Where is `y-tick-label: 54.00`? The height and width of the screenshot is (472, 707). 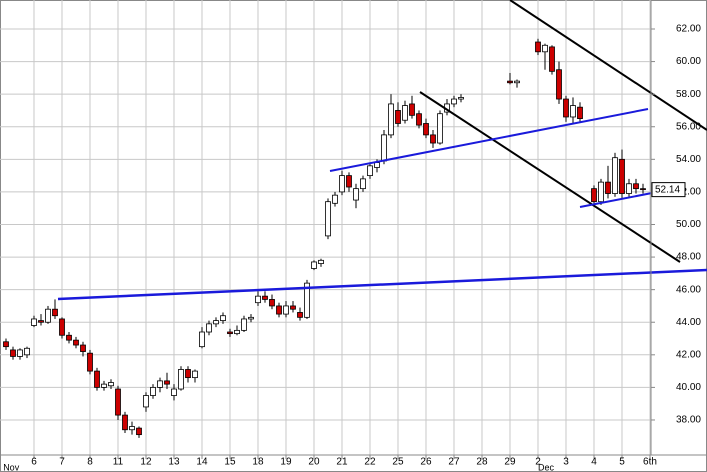 y-tick-label: 54.00 is located at coordinates (688, 159).